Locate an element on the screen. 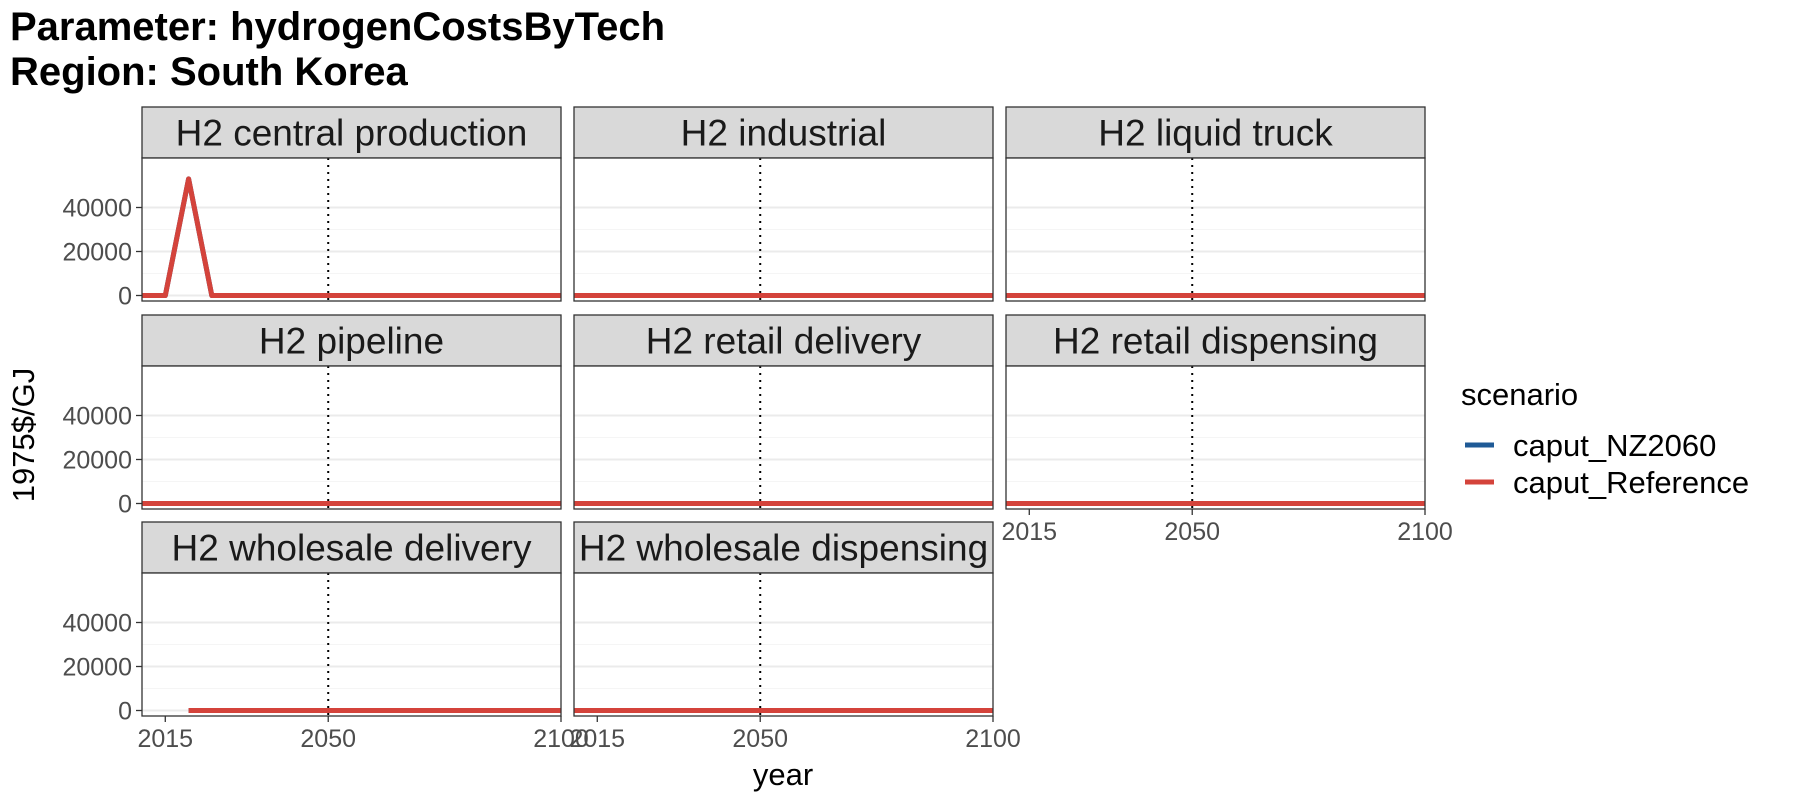  legend-entry: caput_NZ2060 is located at coordinates (1590, 445).